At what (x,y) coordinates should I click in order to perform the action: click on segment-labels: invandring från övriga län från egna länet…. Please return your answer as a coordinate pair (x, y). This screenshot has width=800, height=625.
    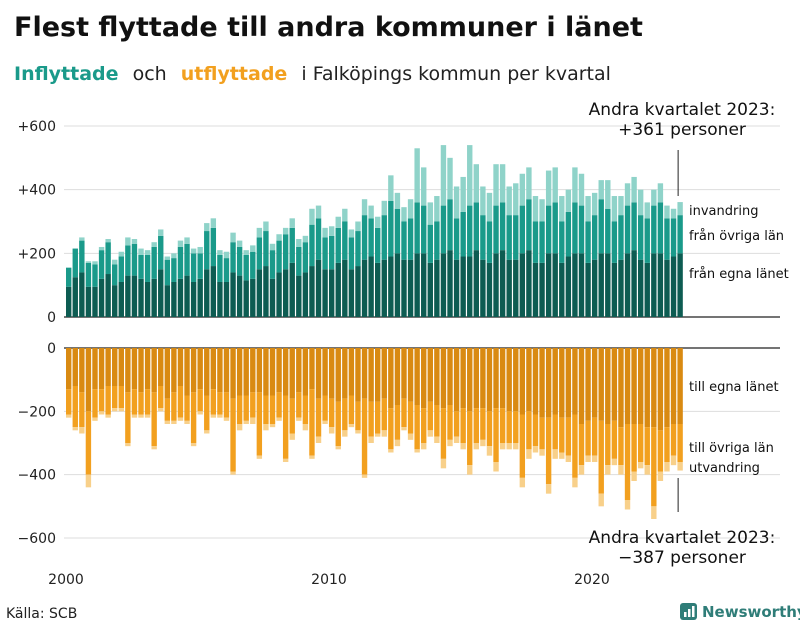
    Looking at the image, I should click on (739, 340).